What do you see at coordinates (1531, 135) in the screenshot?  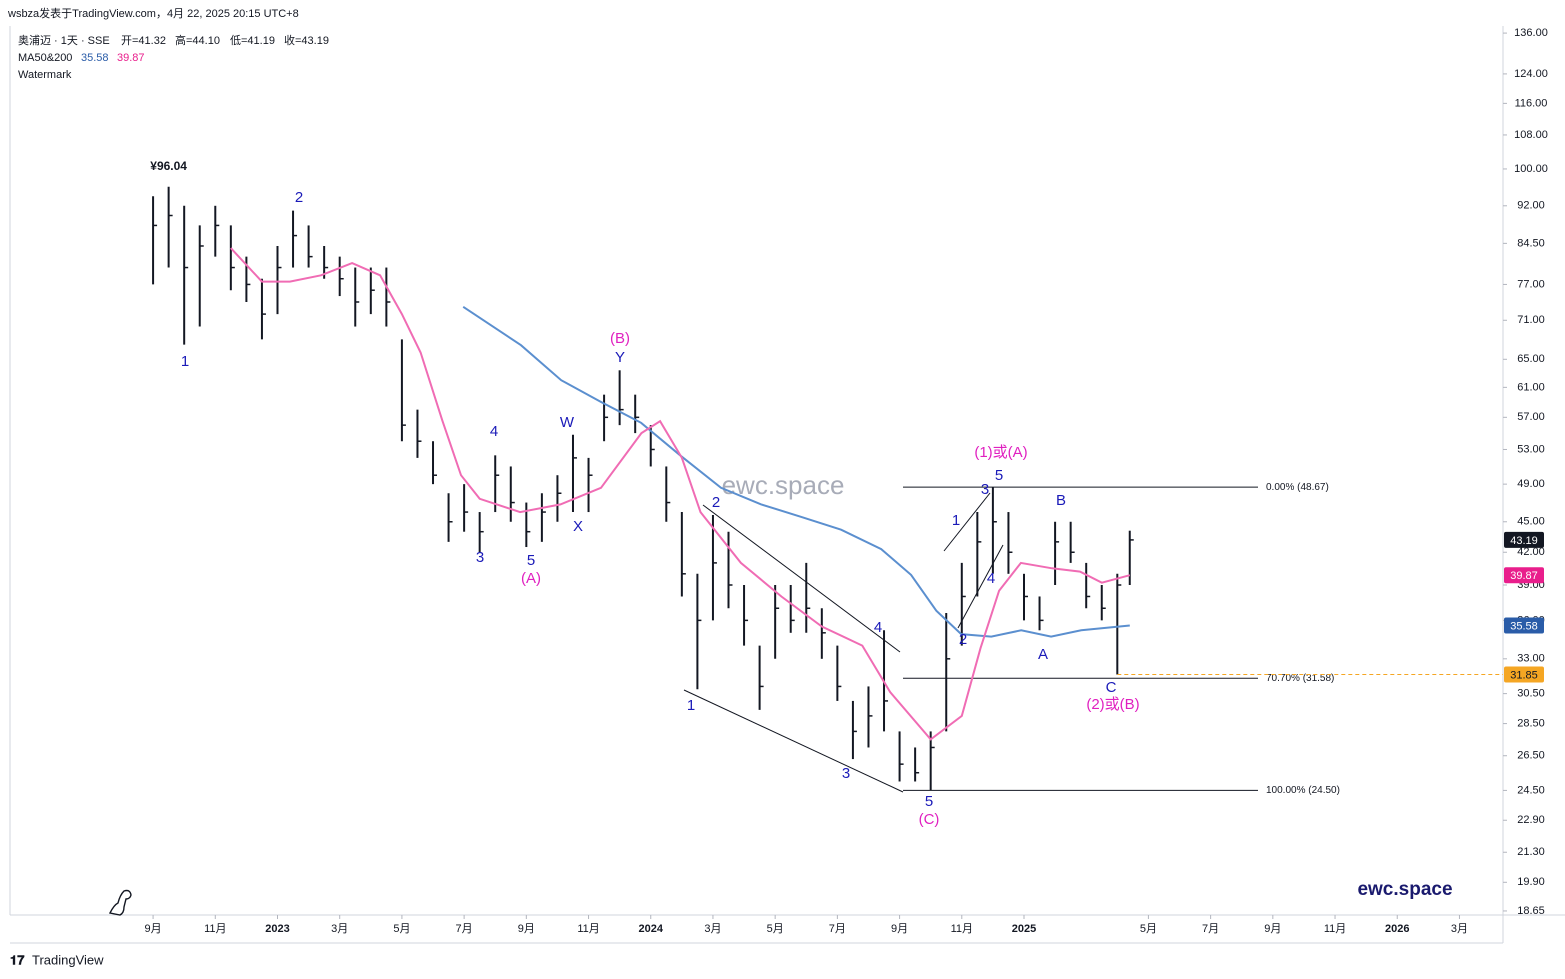 I see `y-tick-label: 108.00` at bounding box center [1531, 135].